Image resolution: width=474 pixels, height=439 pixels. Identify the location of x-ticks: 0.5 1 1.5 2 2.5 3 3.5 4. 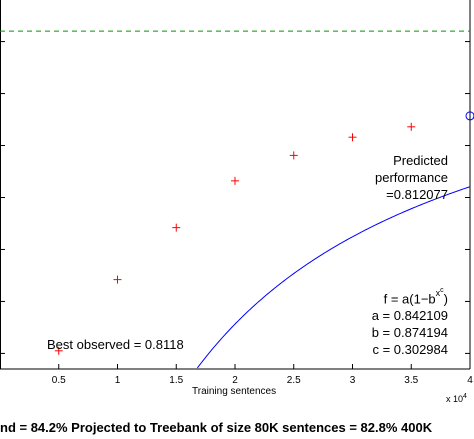
(262, 375).